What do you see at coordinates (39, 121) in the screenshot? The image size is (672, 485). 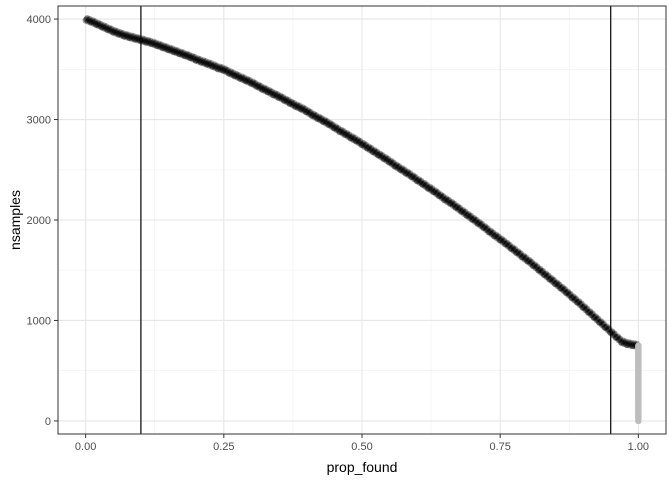 I see `y-tick-label: 3000` at bounding box center [39, 121].